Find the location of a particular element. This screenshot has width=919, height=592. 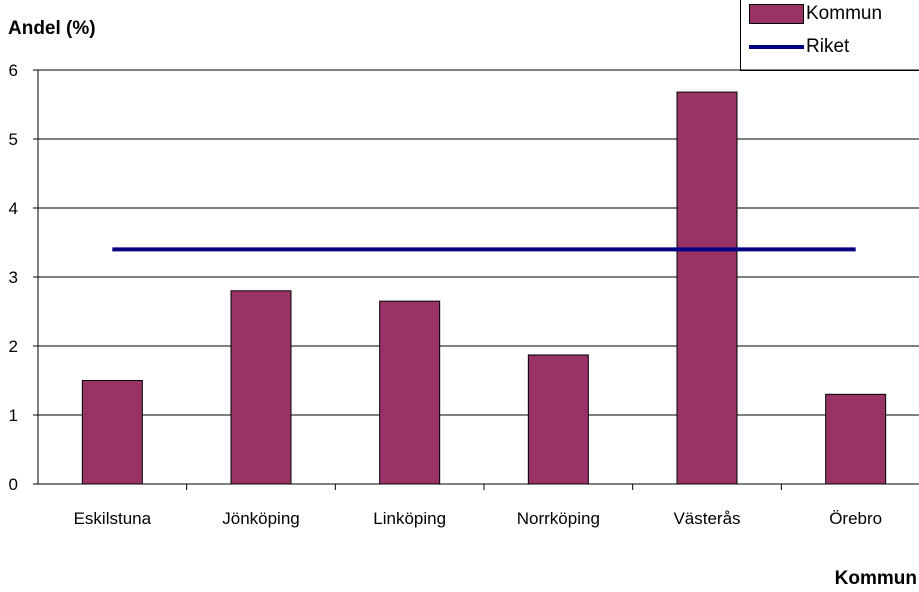

x-tick-label: Linköping is located at coordinates (409, 518).